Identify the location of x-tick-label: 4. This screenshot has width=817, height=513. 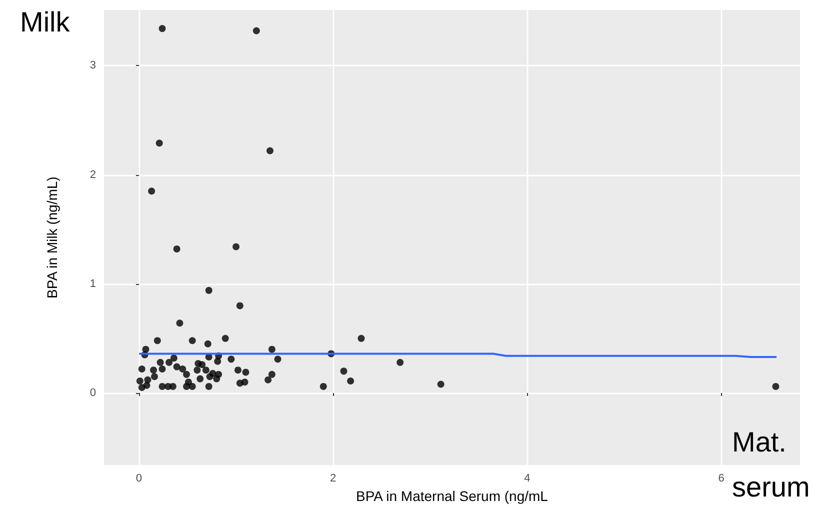
(527, 478).